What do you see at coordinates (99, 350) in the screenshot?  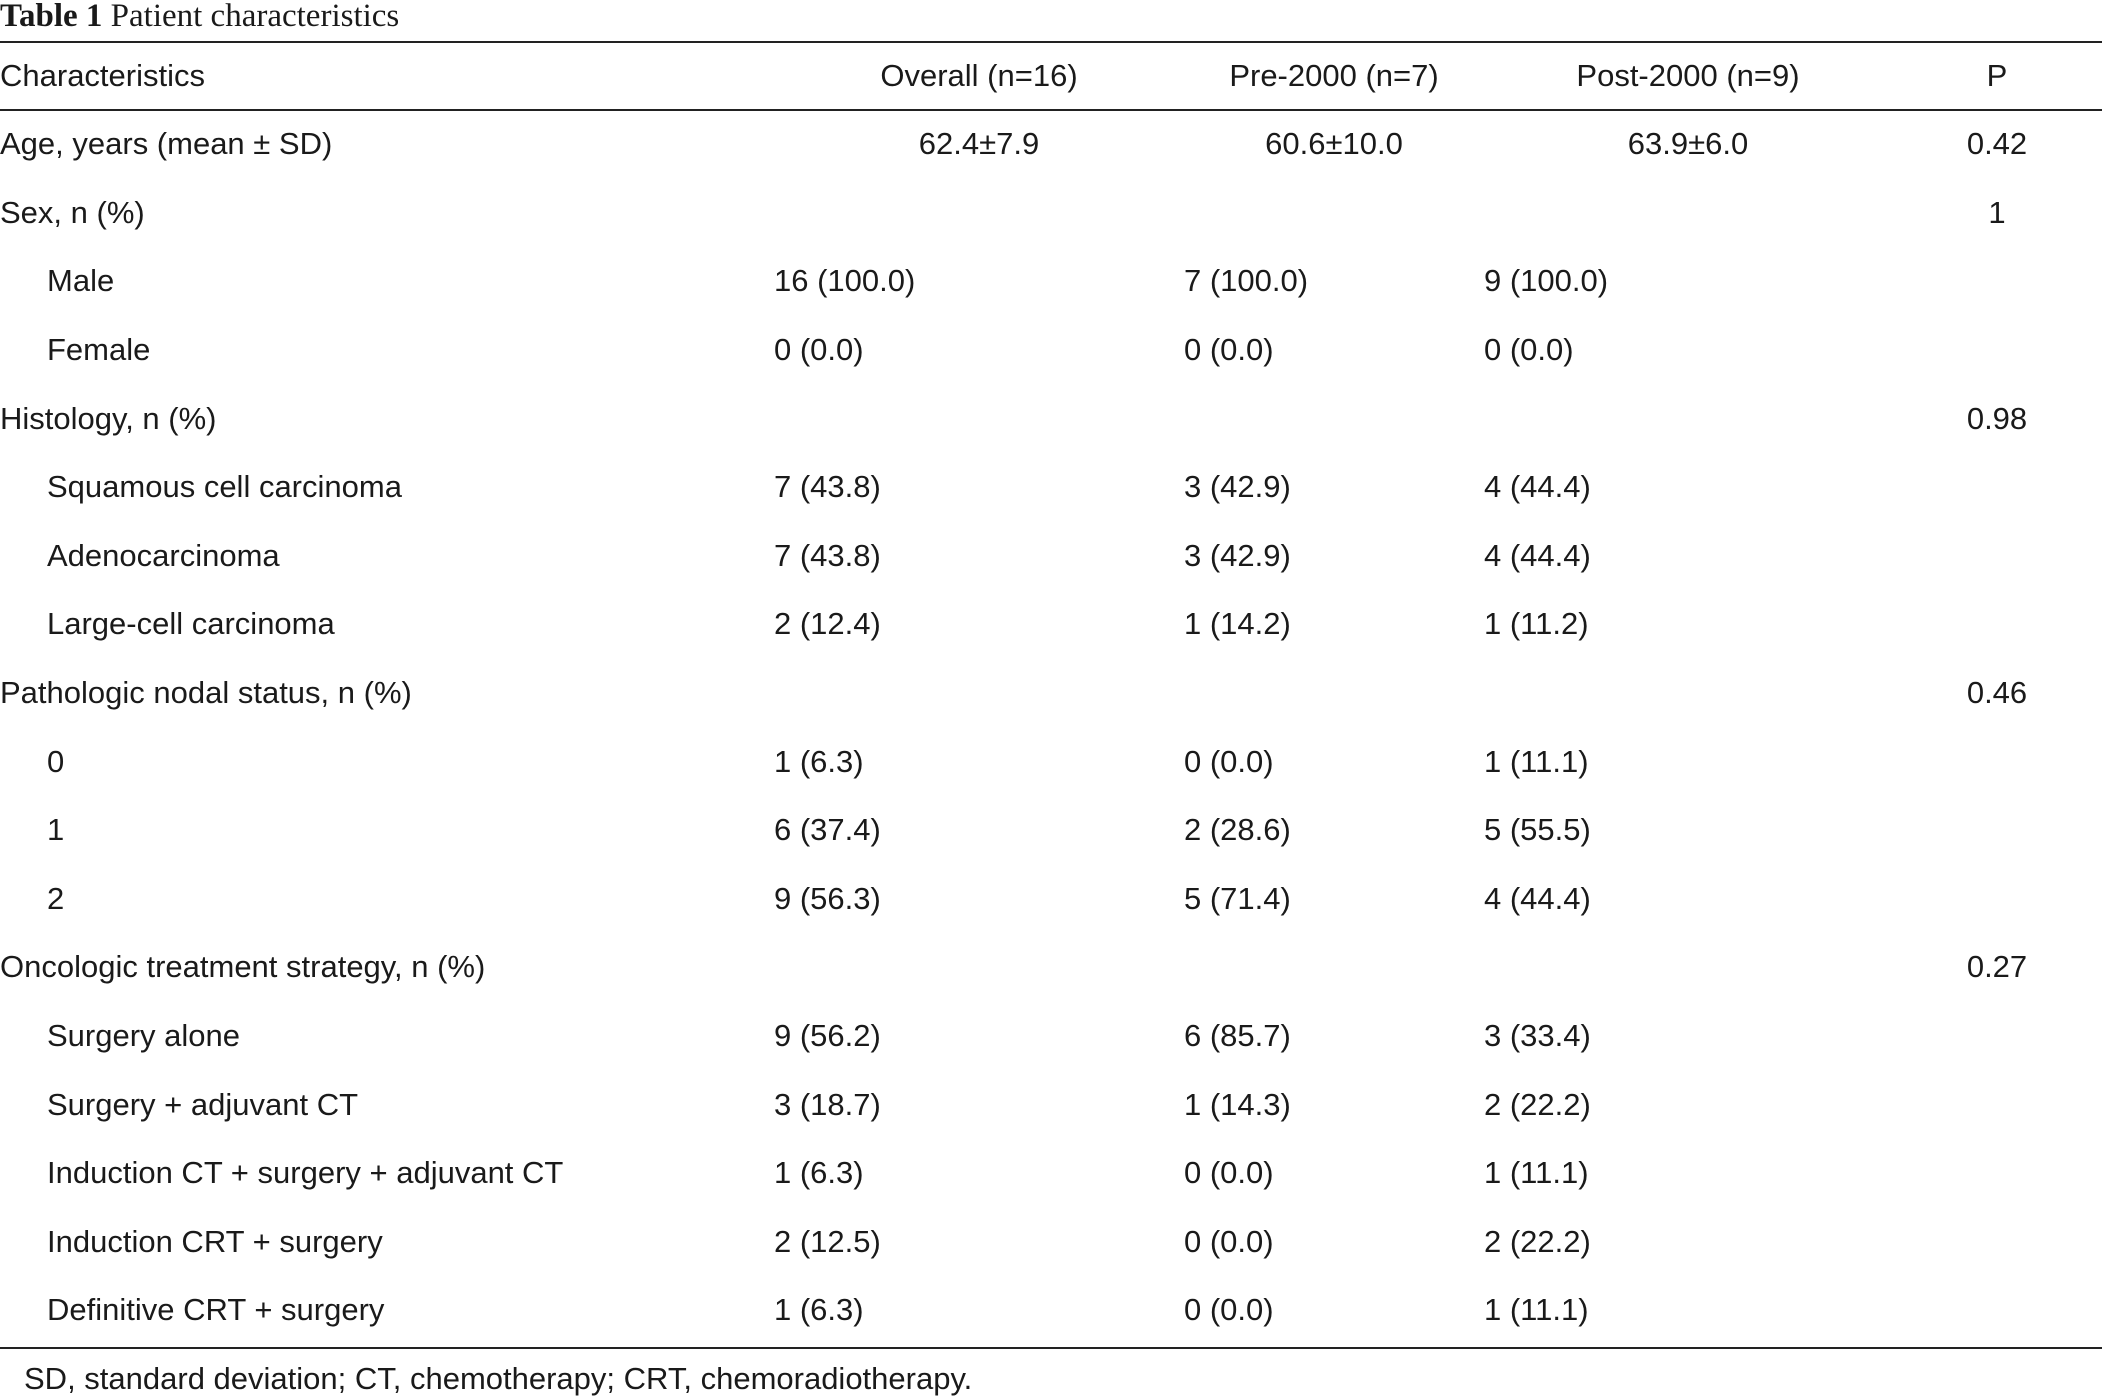 I see `row-label: Female` at bounding box center [99, 350].